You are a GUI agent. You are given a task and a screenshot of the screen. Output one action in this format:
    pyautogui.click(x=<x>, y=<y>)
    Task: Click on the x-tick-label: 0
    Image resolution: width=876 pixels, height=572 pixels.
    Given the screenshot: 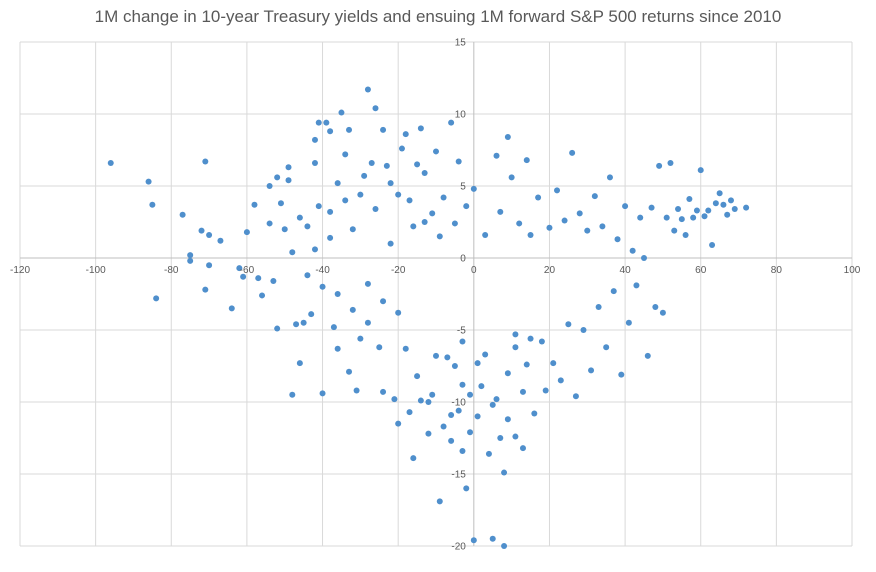 What is the action you would take?
    pyautogui.click(x=474, y=270)
    